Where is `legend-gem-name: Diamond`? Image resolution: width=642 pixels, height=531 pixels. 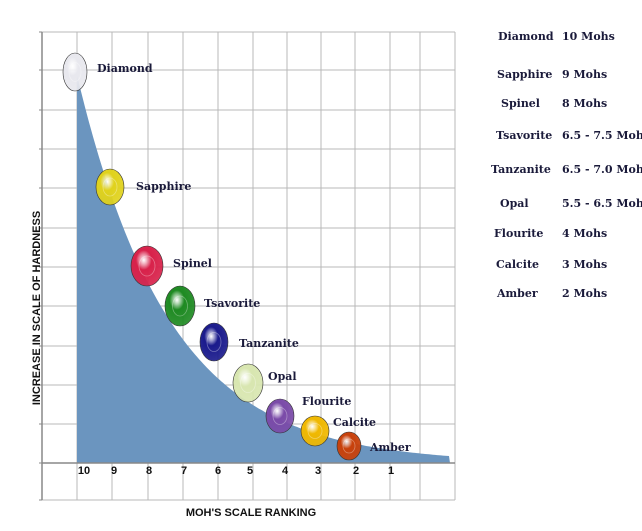
legend-gem-name: Diamond is located at coordinates (526, 36).